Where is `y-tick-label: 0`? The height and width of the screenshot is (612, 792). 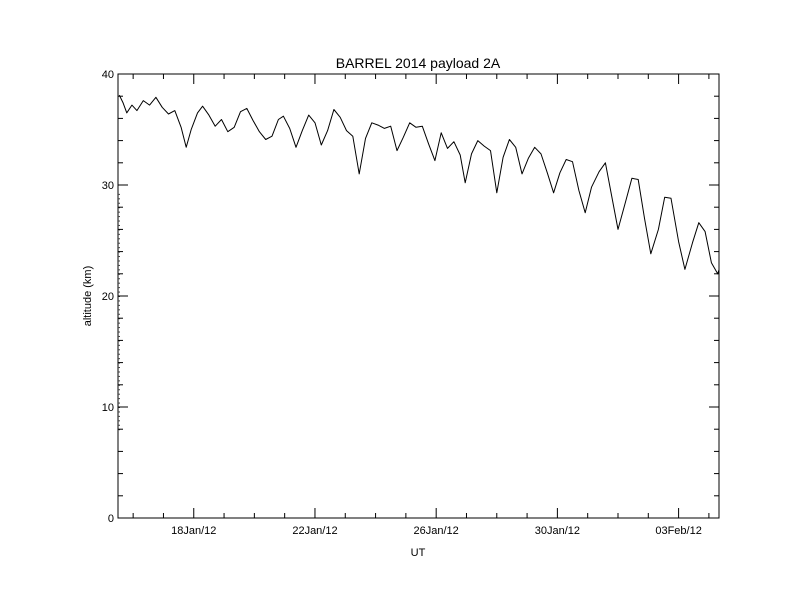
y-tick-label: 0 is located at coordinates (111, 519).